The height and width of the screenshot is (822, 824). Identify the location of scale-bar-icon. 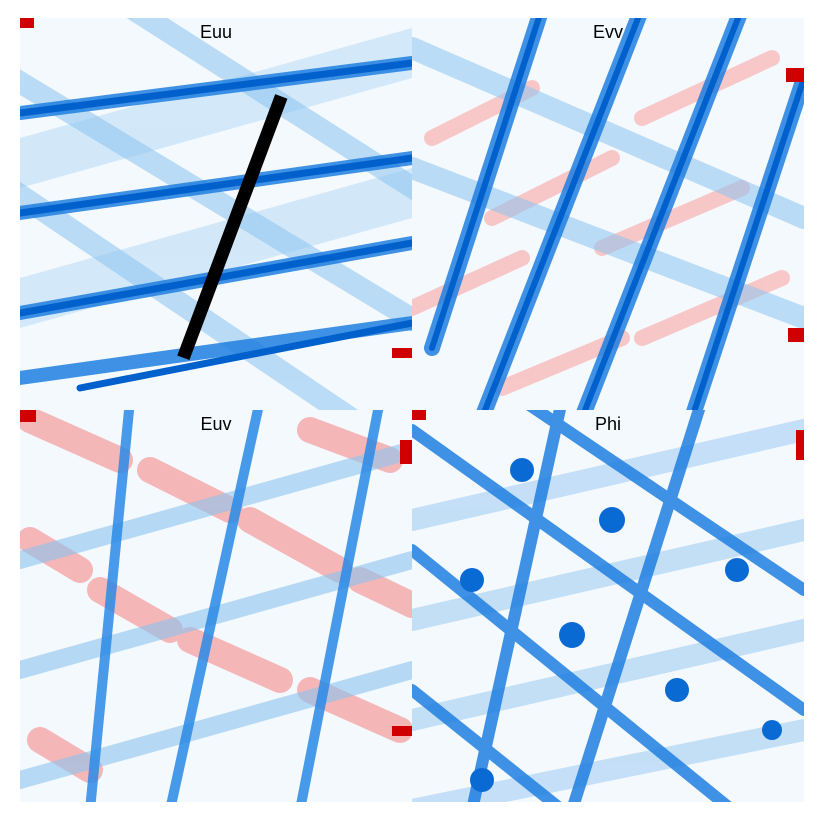
(232, 227).